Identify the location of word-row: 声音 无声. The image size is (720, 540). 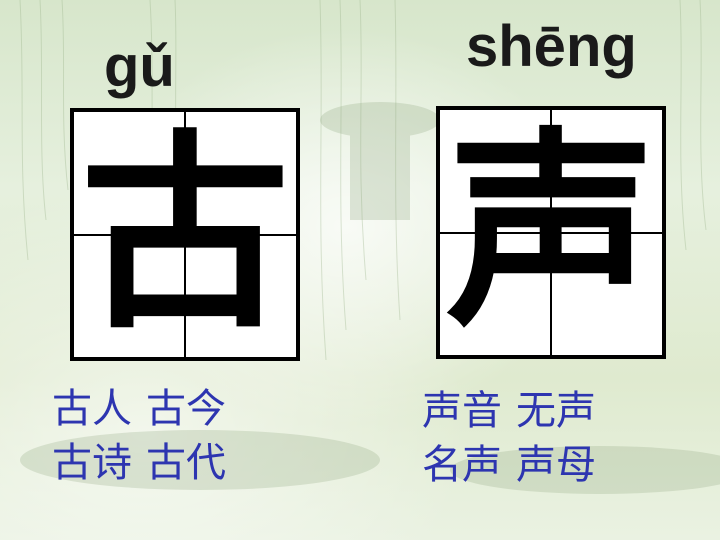
(516, 411).